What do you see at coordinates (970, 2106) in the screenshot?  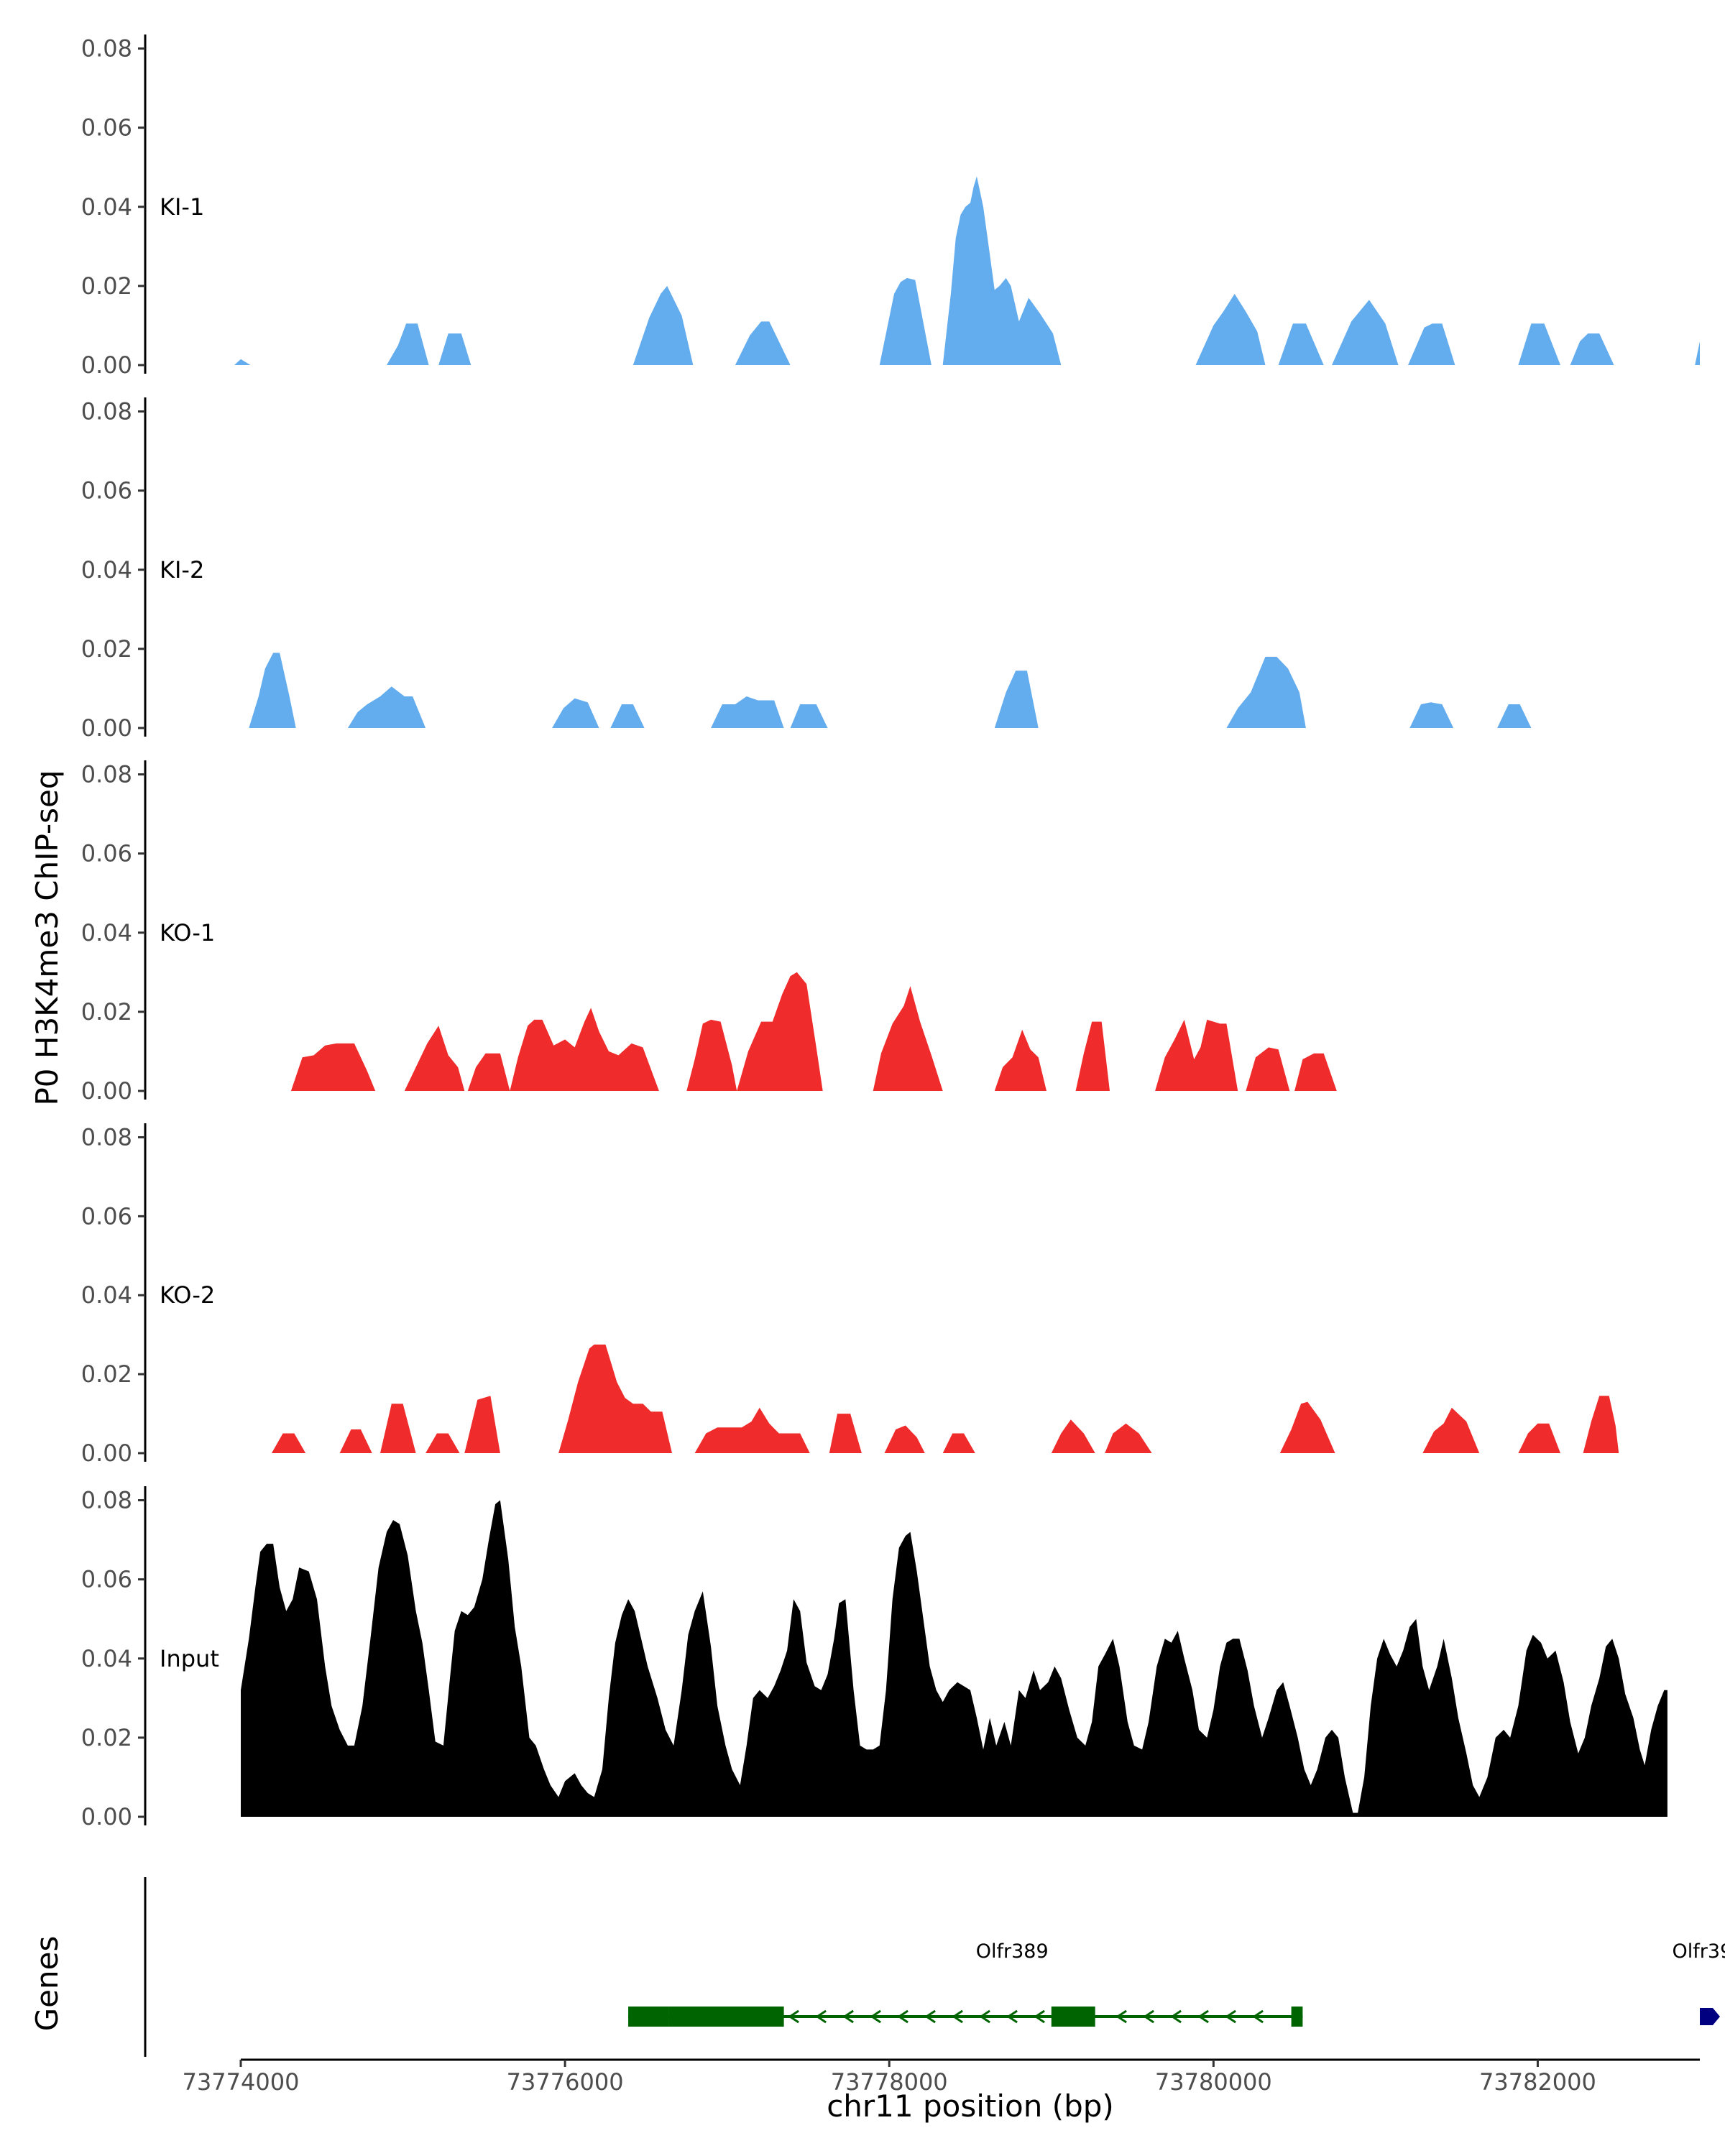 I see `x-axis-title: chr11 position (bp)` at bounding box center [970, 2106].